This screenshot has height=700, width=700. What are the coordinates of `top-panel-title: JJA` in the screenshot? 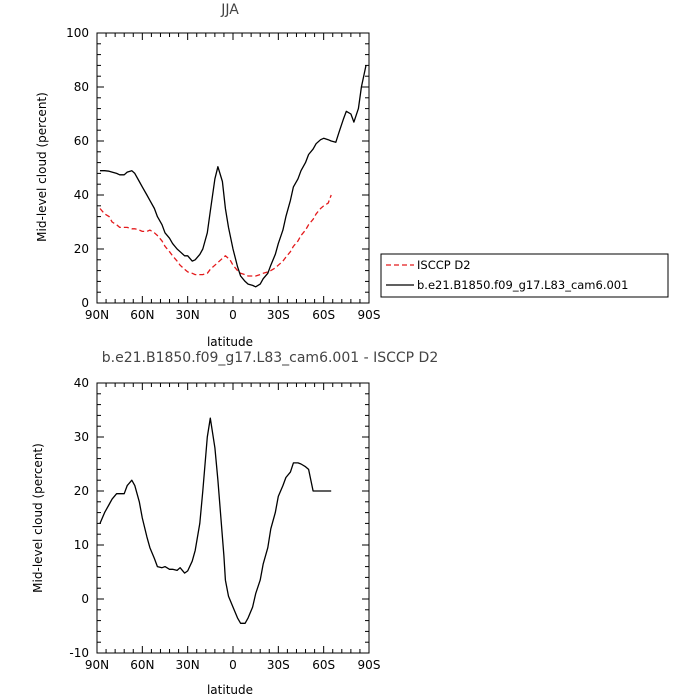 It's located at (229, 10).